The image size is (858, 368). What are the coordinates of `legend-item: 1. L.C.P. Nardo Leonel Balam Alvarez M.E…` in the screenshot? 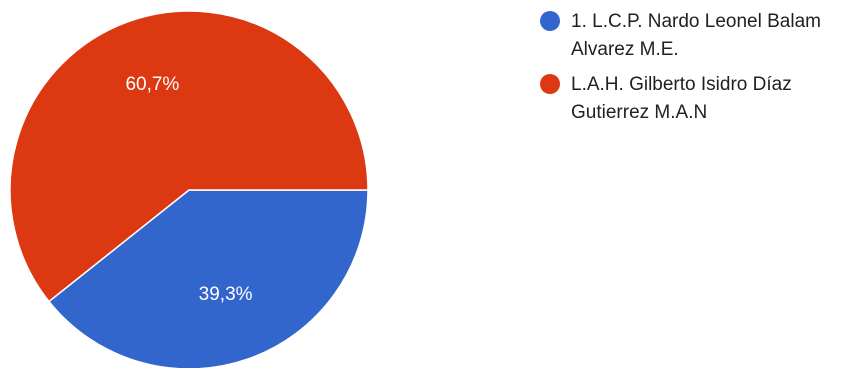 It's located at (695, 36).